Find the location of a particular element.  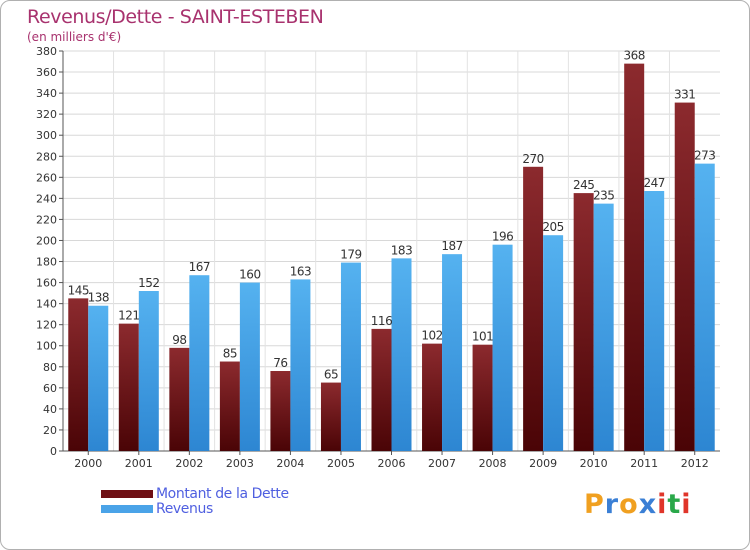

legend-label-revenus: Revenus is located at coordinates (184, 509).